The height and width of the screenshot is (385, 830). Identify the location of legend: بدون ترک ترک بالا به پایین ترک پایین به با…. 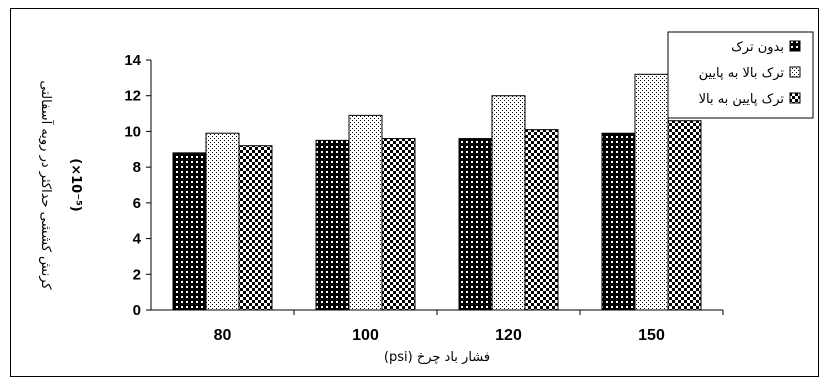
(740, 75).